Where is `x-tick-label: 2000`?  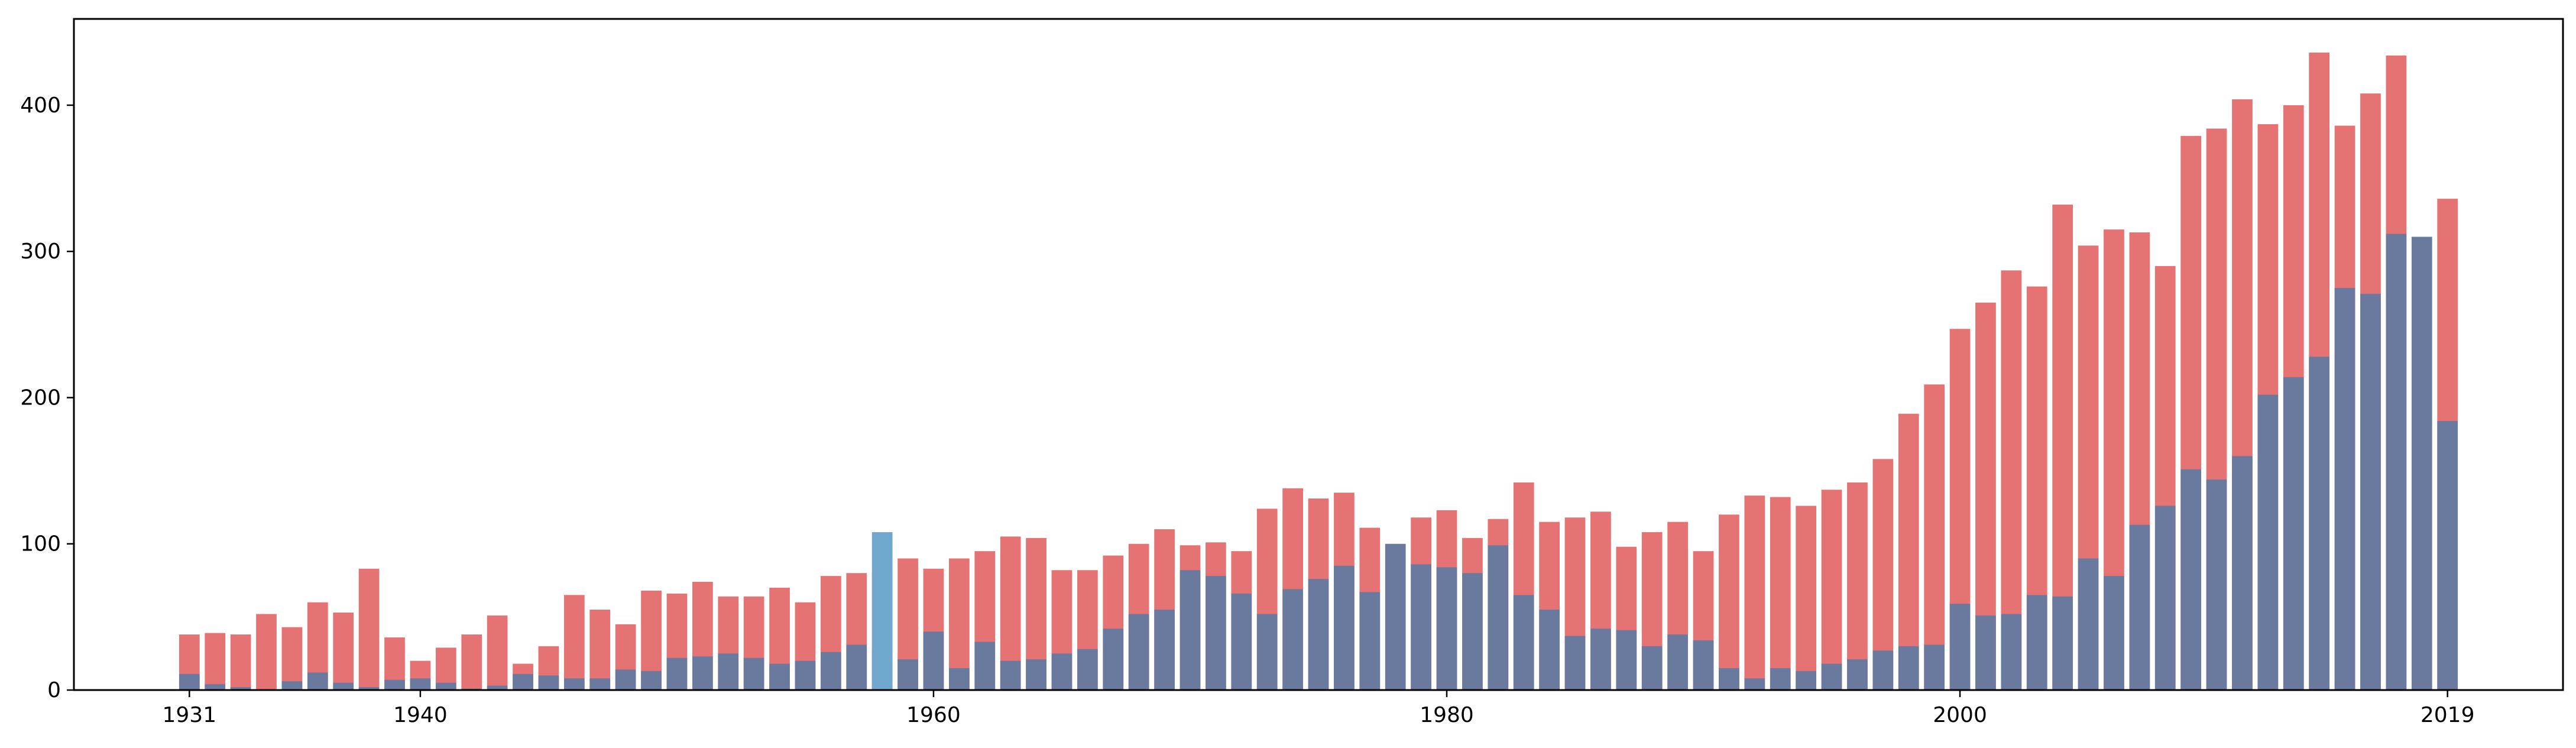 x-tick-label: 2000 is located at coordinates (1960, 715).